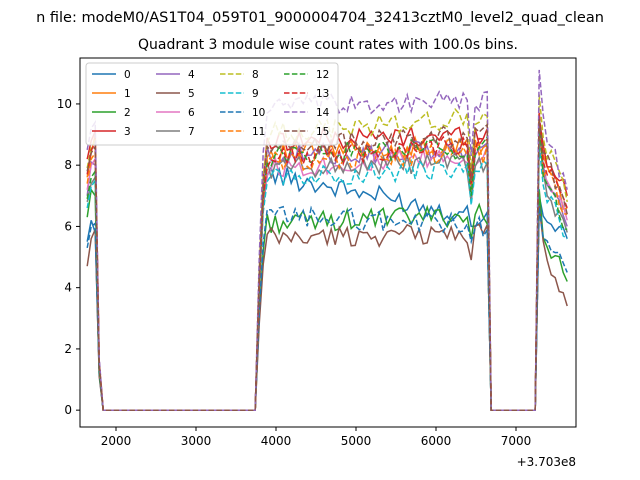 This screenshot has height=480, width=640. What do you see at coordinates (191, 75) in the screenshot?
I see `legend-label-4: 4` at bounding box center [191, 75].